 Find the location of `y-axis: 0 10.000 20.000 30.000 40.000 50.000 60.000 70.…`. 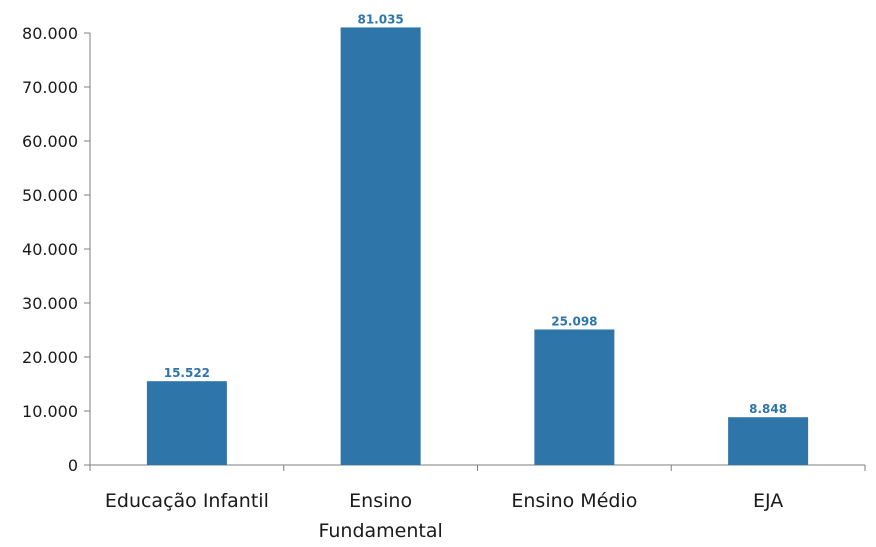

y-axis: 0 10.000 20.000 30.000 40.000 50.000 60.000 70.… is located at coordinates (56, 249).